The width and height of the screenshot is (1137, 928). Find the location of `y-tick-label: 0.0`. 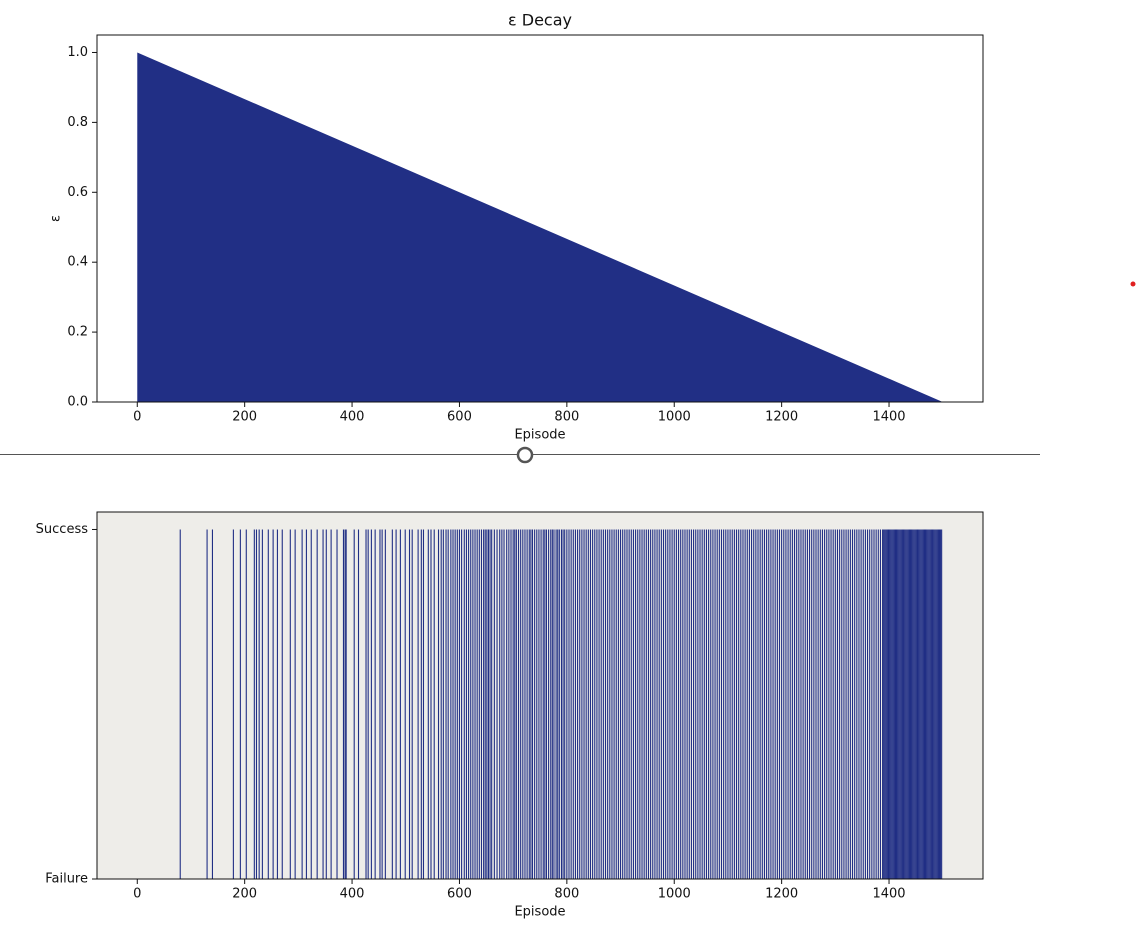

y-tick-label: 0.0 is located at coordinates (77, 402).